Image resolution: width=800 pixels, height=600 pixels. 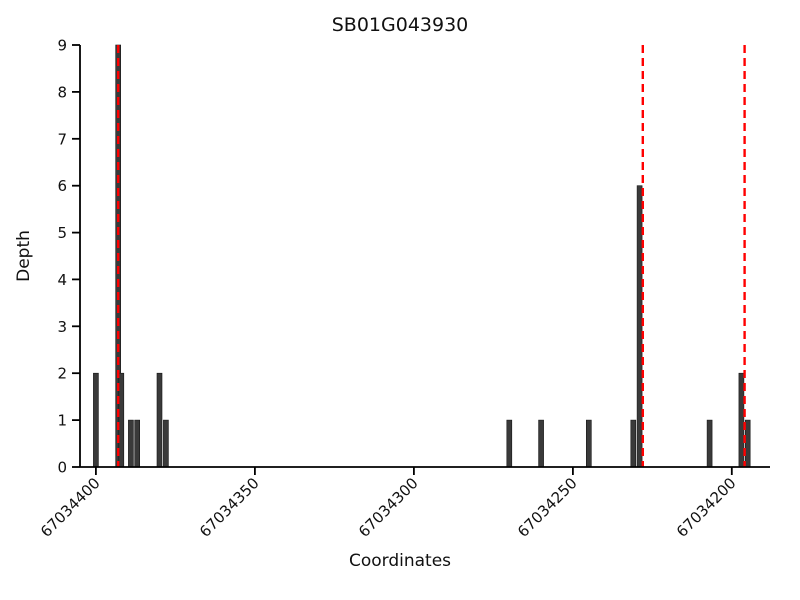 What do you see at coordinates (388, 507) in the screenshot?
I see `x-tick-label: 67034300` at bounding box center [388, 507].